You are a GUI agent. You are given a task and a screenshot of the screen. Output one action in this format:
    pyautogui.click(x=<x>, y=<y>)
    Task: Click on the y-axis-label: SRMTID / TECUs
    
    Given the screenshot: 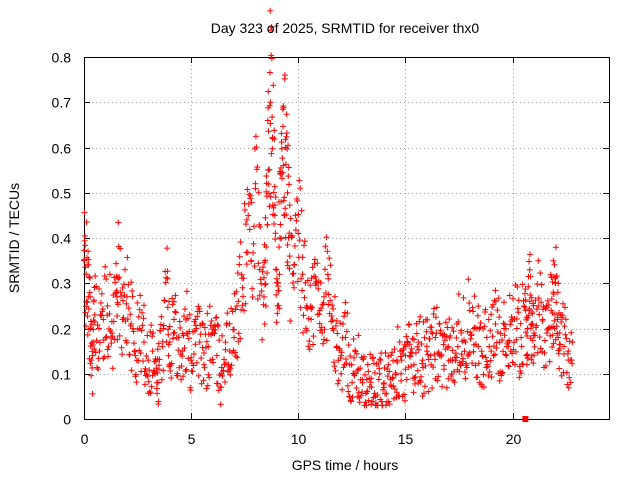 What is the action you would take?
    pyautogui.click(x=14, y=238)
    